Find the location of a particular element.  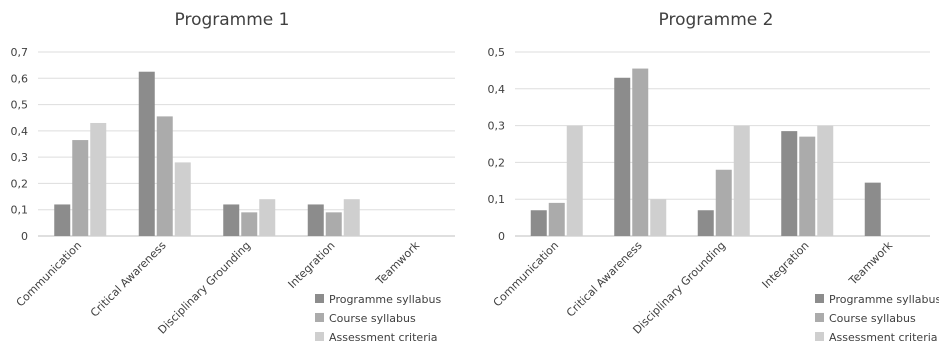

chart-title: Programme 1 is located at coordinates (232, 20).